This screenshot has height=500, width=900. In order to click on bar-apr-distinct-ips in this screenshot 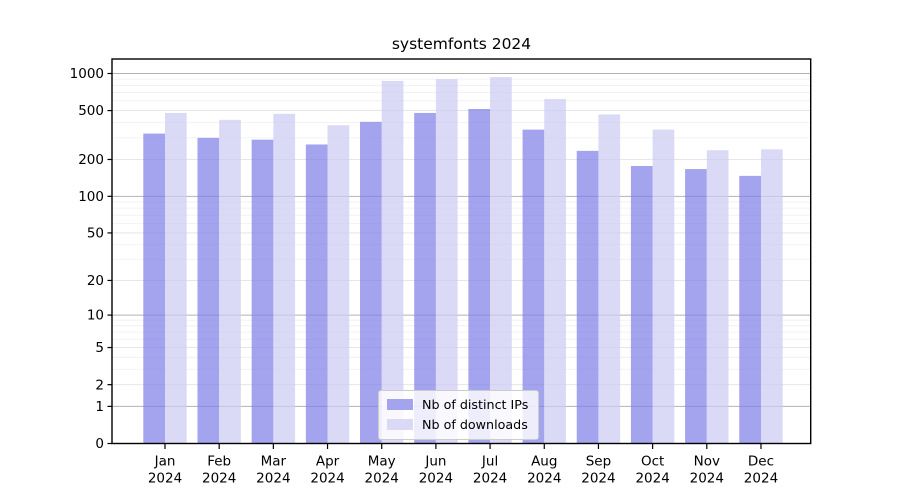, I will do `click(316, 294)`.